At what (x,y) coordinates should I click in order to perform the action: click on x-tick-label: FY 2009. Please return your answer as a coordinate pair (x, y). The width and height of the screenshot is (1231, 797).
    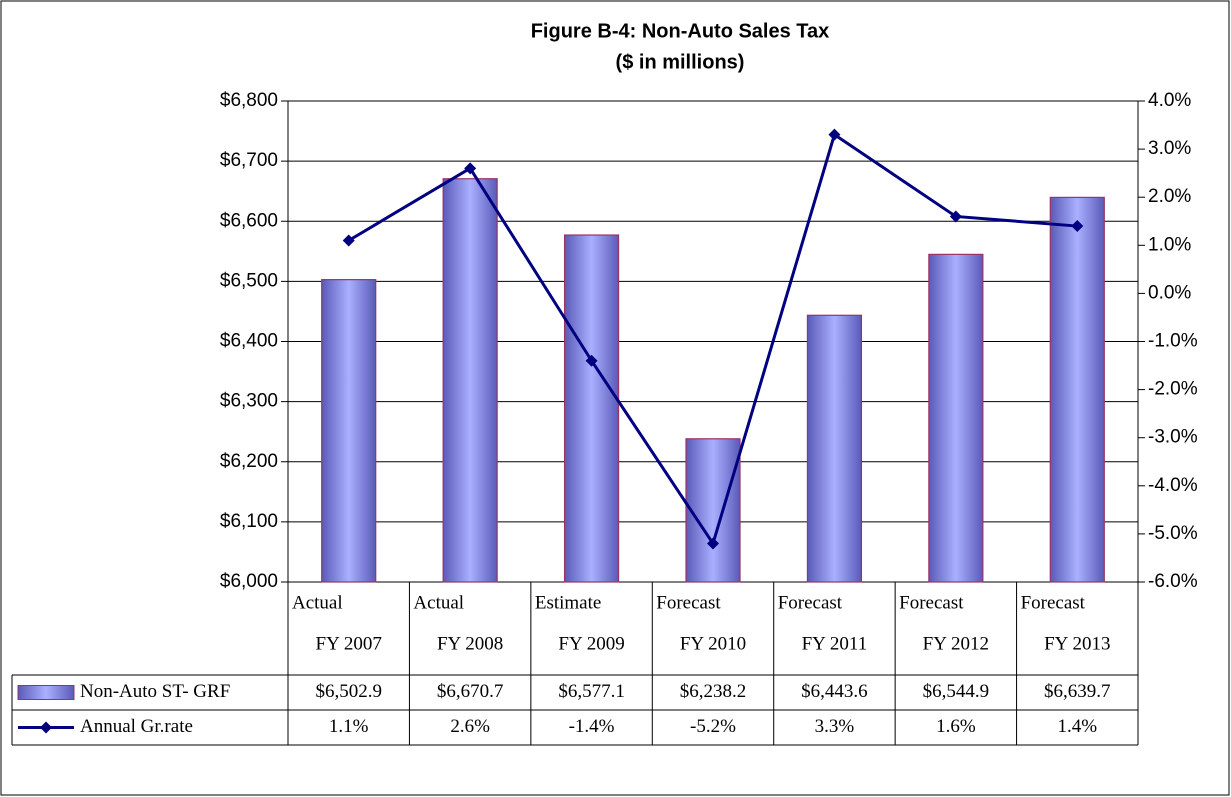
    Looking at the image, I should click on (591, 643).